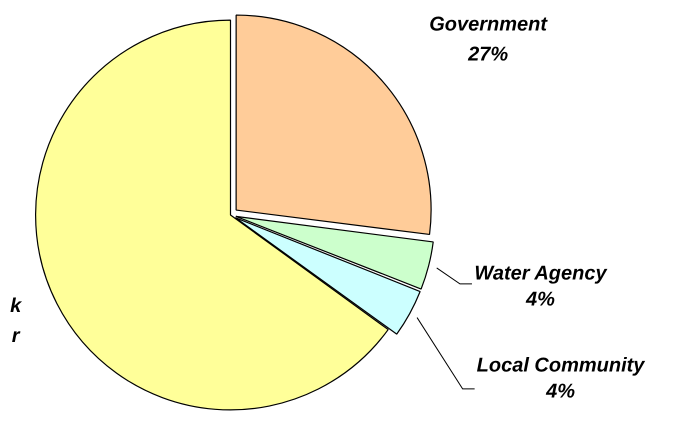 The width and height of the screenshot is (691, 430). Describe the element at coordinates (541, 273) in the screenshot. I see `slice-label: Water Agency` at that location.